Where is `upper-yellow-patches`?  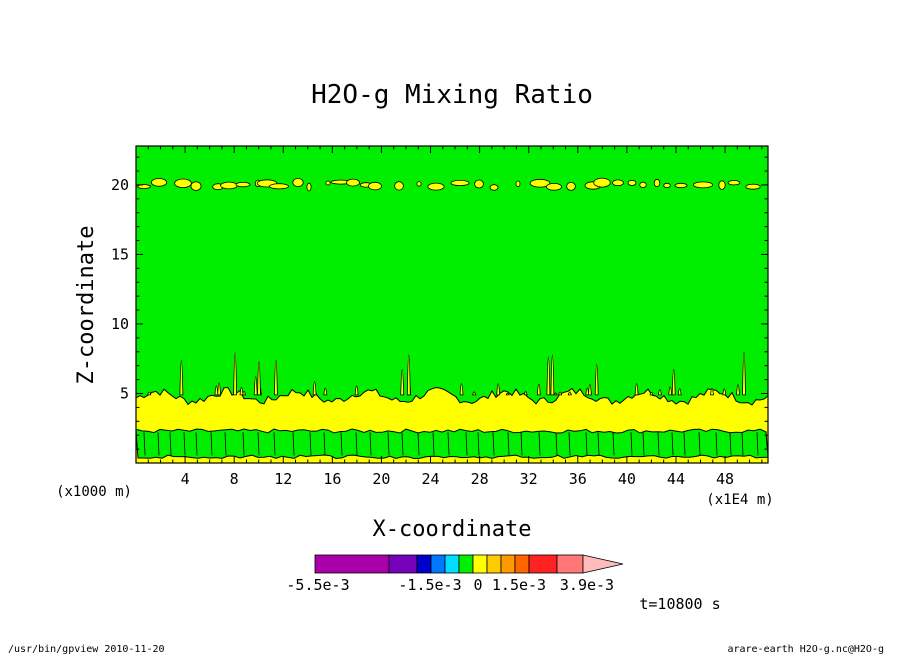 upper-yellow-patches is located at coordinates (449, 184).